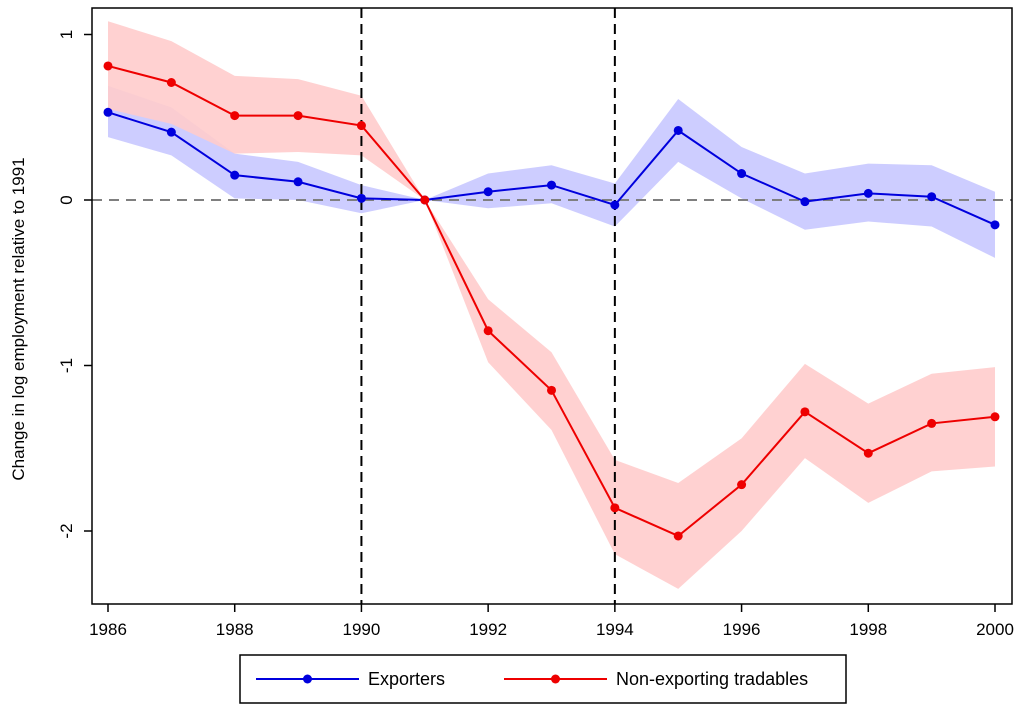 This screenshot has width=1022, height=710. Describe the element at coordinates (307, 679) in the screenshot. I see `legend-marker-exporters` at that location.